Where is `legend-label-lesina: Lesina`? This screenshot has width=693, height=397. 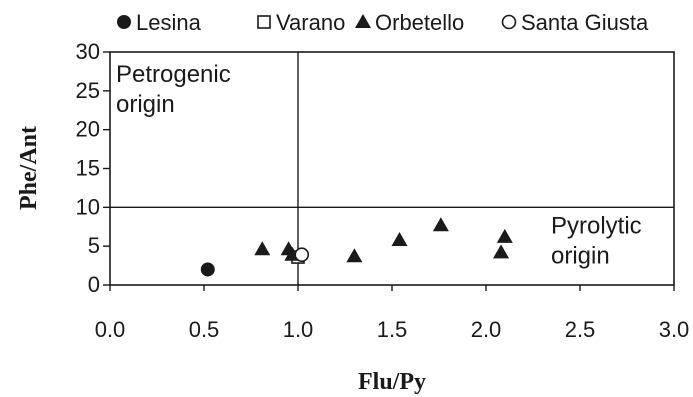 legend-label-lesina: Lesina is located at coordinates (169, 22).